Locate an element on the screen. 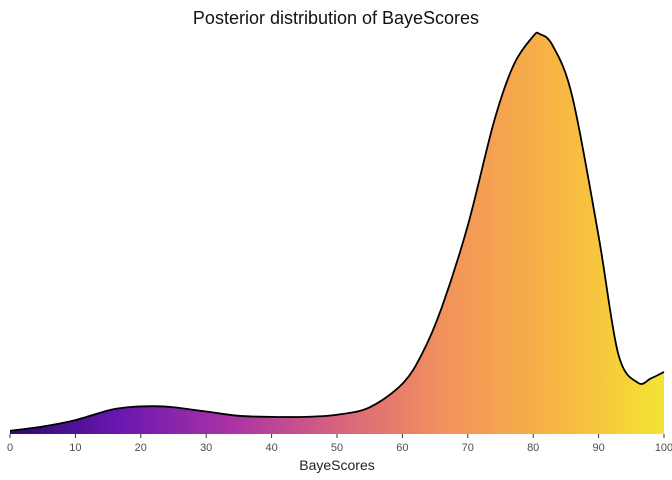 The image size is (672, 480). x-tick-label: 80 is located at coordinates (533, 448).